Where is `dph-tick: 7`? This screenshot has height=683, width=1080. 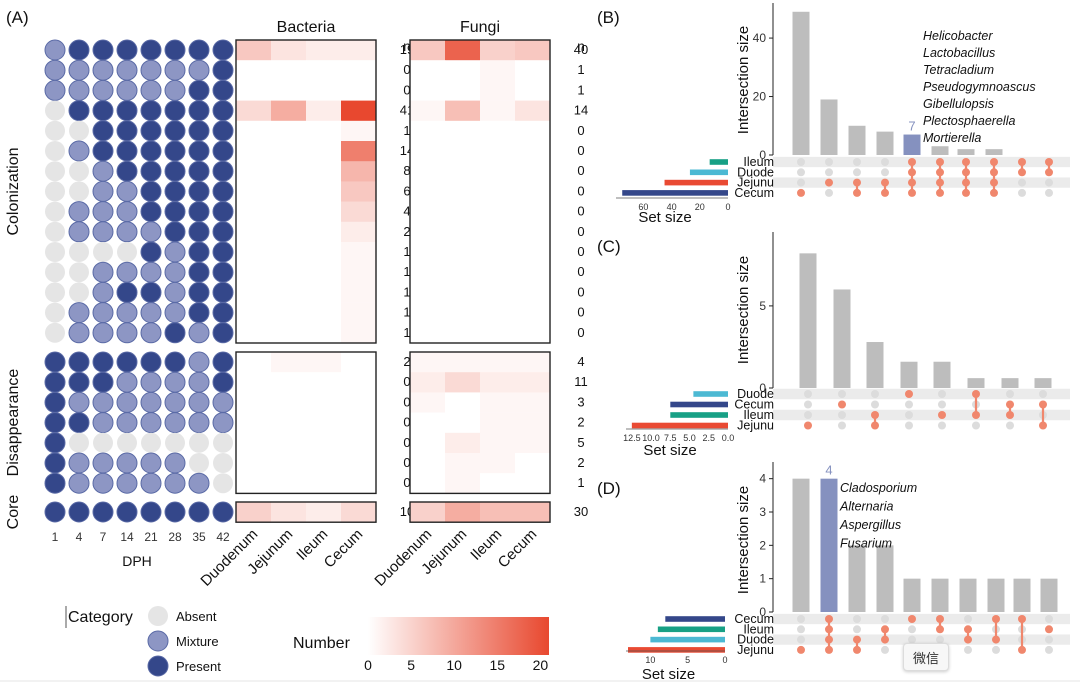
dph-tick: 7 is located at coordinates (103, 537).